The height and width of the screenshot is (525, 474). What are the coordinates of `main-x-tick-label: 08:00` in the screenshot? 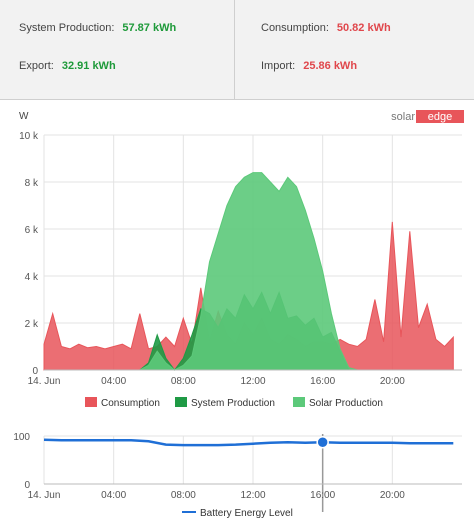 It's located at (183, 381).